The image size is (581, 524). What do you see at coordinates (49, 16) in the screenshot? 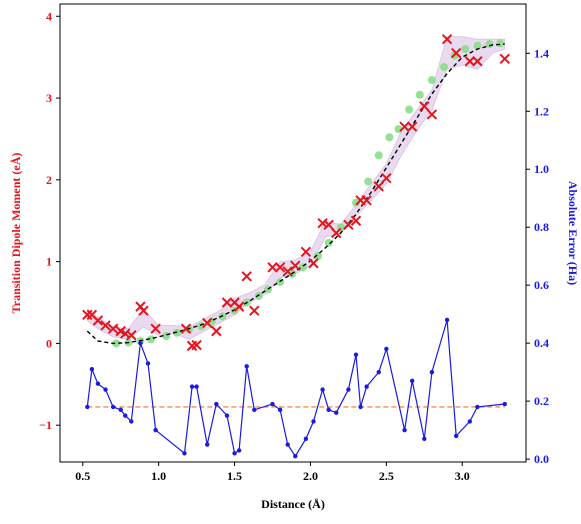
I see `left-y-tick-label: 4` at bounding box center [49, 16].